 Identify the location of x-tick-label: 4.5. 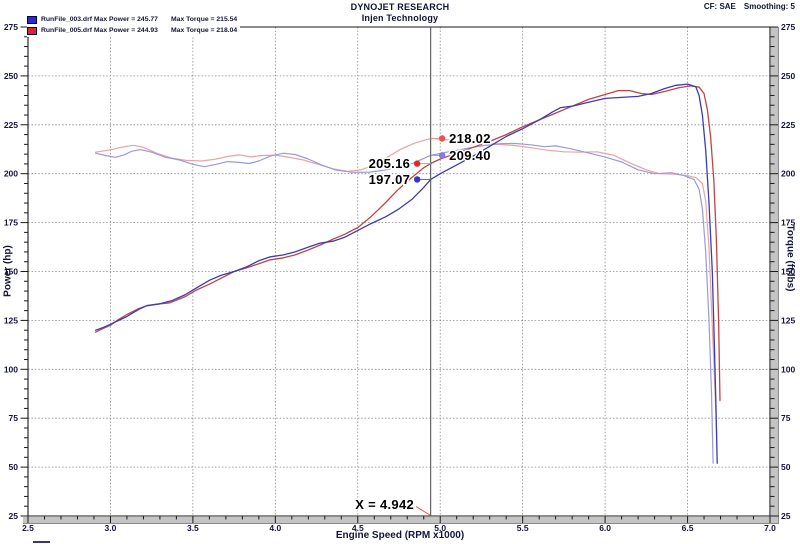
(358, 528).